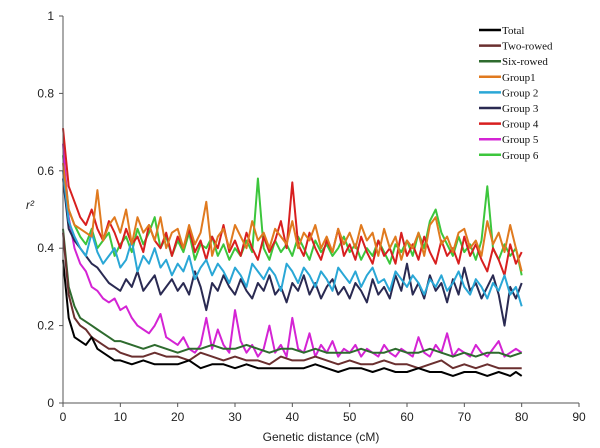  Describe the element at coordinates (520, 93) in the screenshot. I see `legend-label-group-2: Group 2` at that location.